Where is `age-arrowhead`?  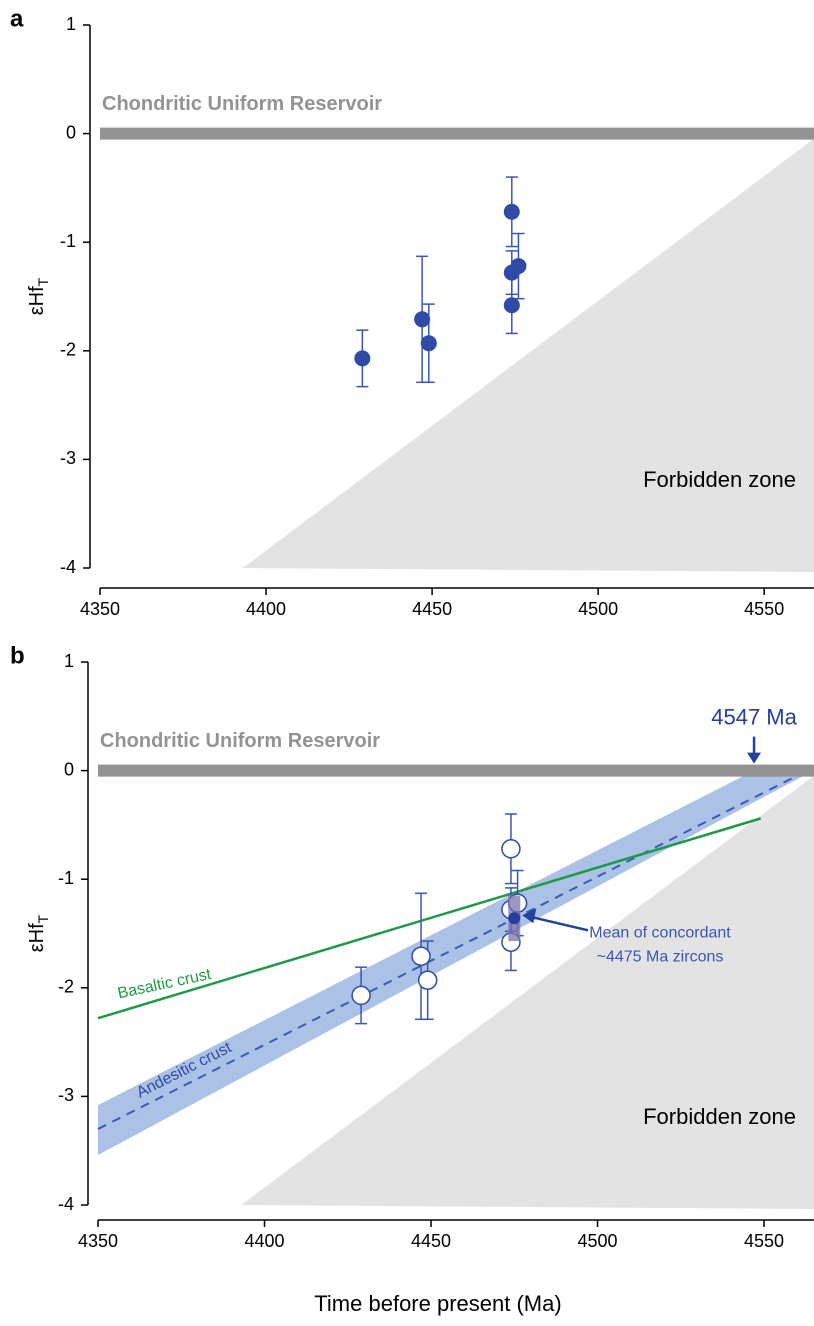 age-arrowhead is located at coordinates (754, 758).